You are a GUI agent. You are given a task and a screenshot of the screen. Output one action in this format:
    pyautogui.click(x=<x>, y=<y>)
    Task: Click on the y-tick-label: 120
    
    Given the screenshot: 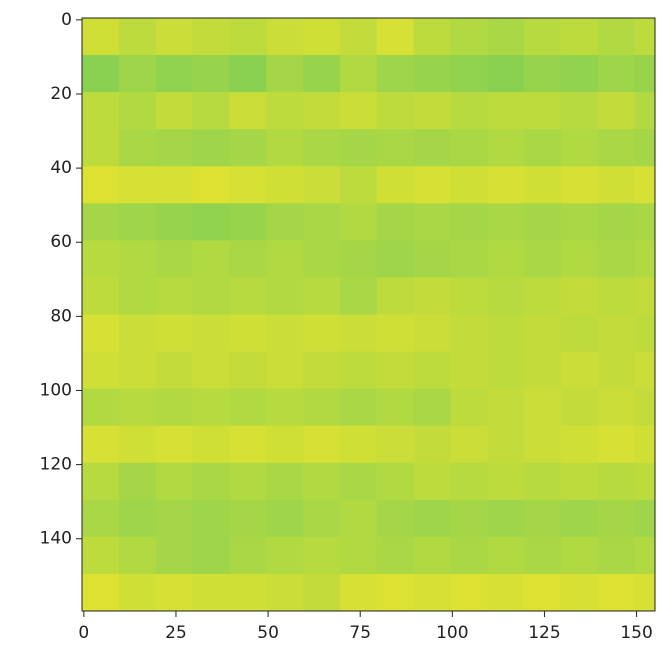 What is the action you would take?
    pyautogui.click(x=56, y=465)
    